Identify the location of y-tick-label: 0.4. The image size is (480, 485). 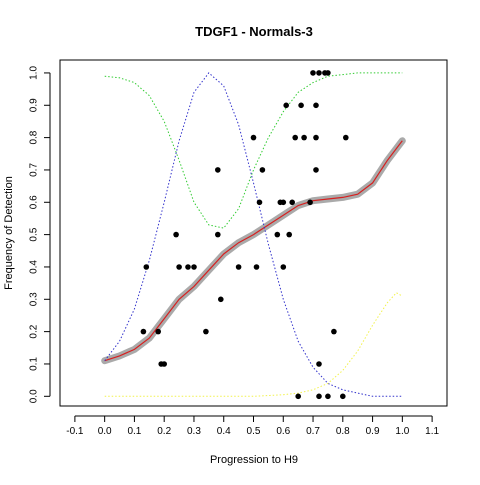
(34, 267).